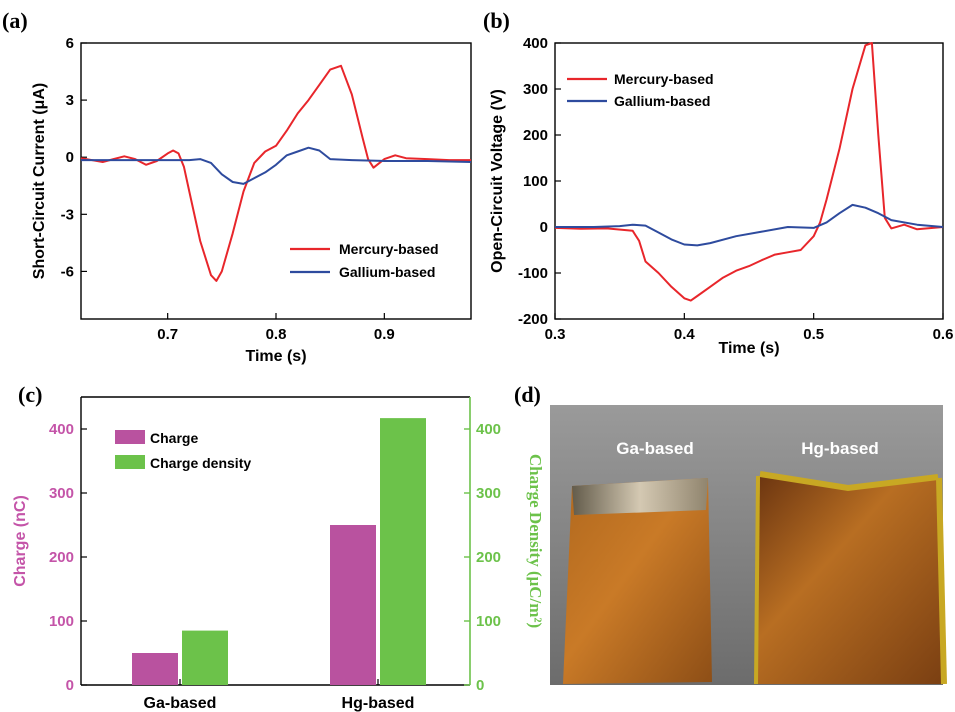 This screenshot has width=955, height=712. I want to click on panel-b-x-tick-label: 0.4, so click(685, 334).